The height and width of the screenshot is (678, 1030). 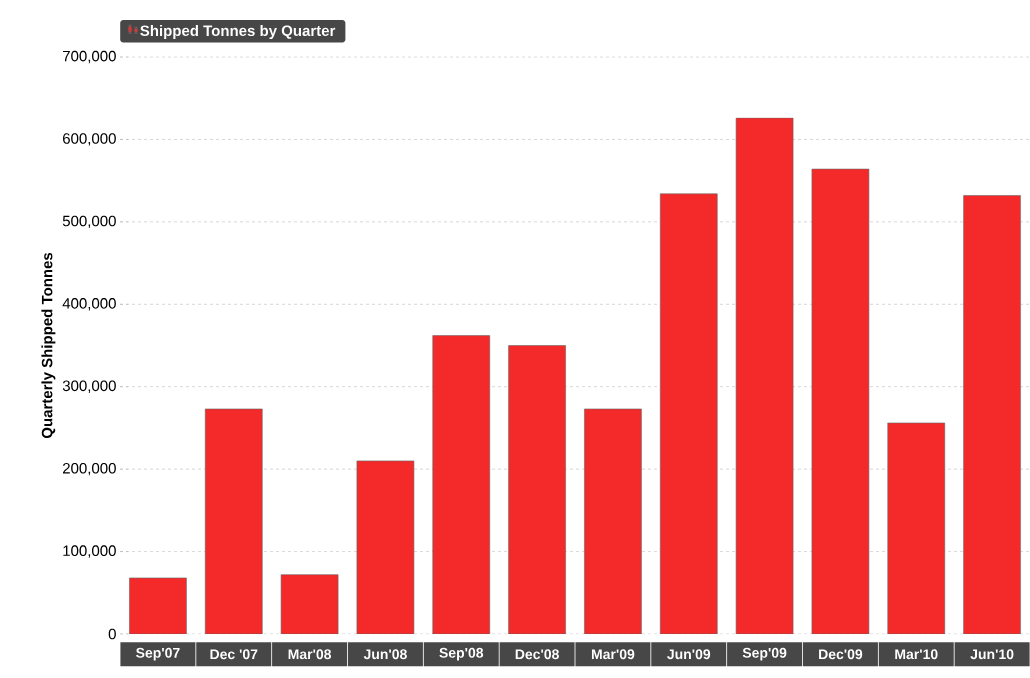 What do you see at coordinates (238, 32) in the screenshot?
I see `legend-label: Shipped Tonnes by Quarter` at bounding box center [238, 32].